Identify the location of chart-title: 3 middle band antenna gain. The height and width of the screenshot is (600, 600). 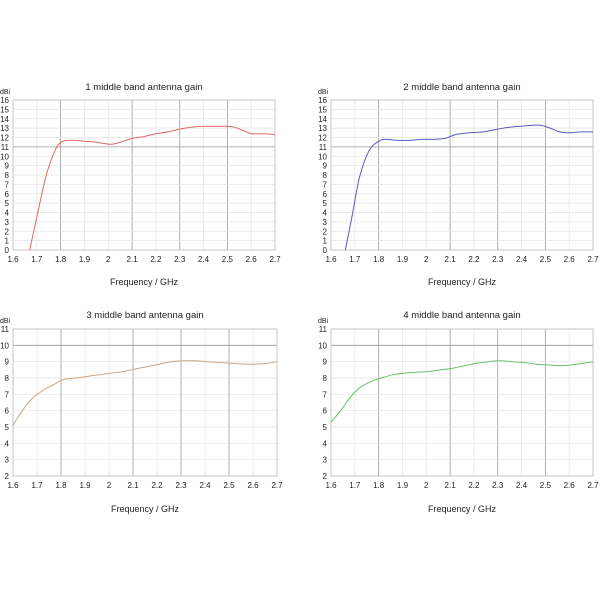
(144, 315).